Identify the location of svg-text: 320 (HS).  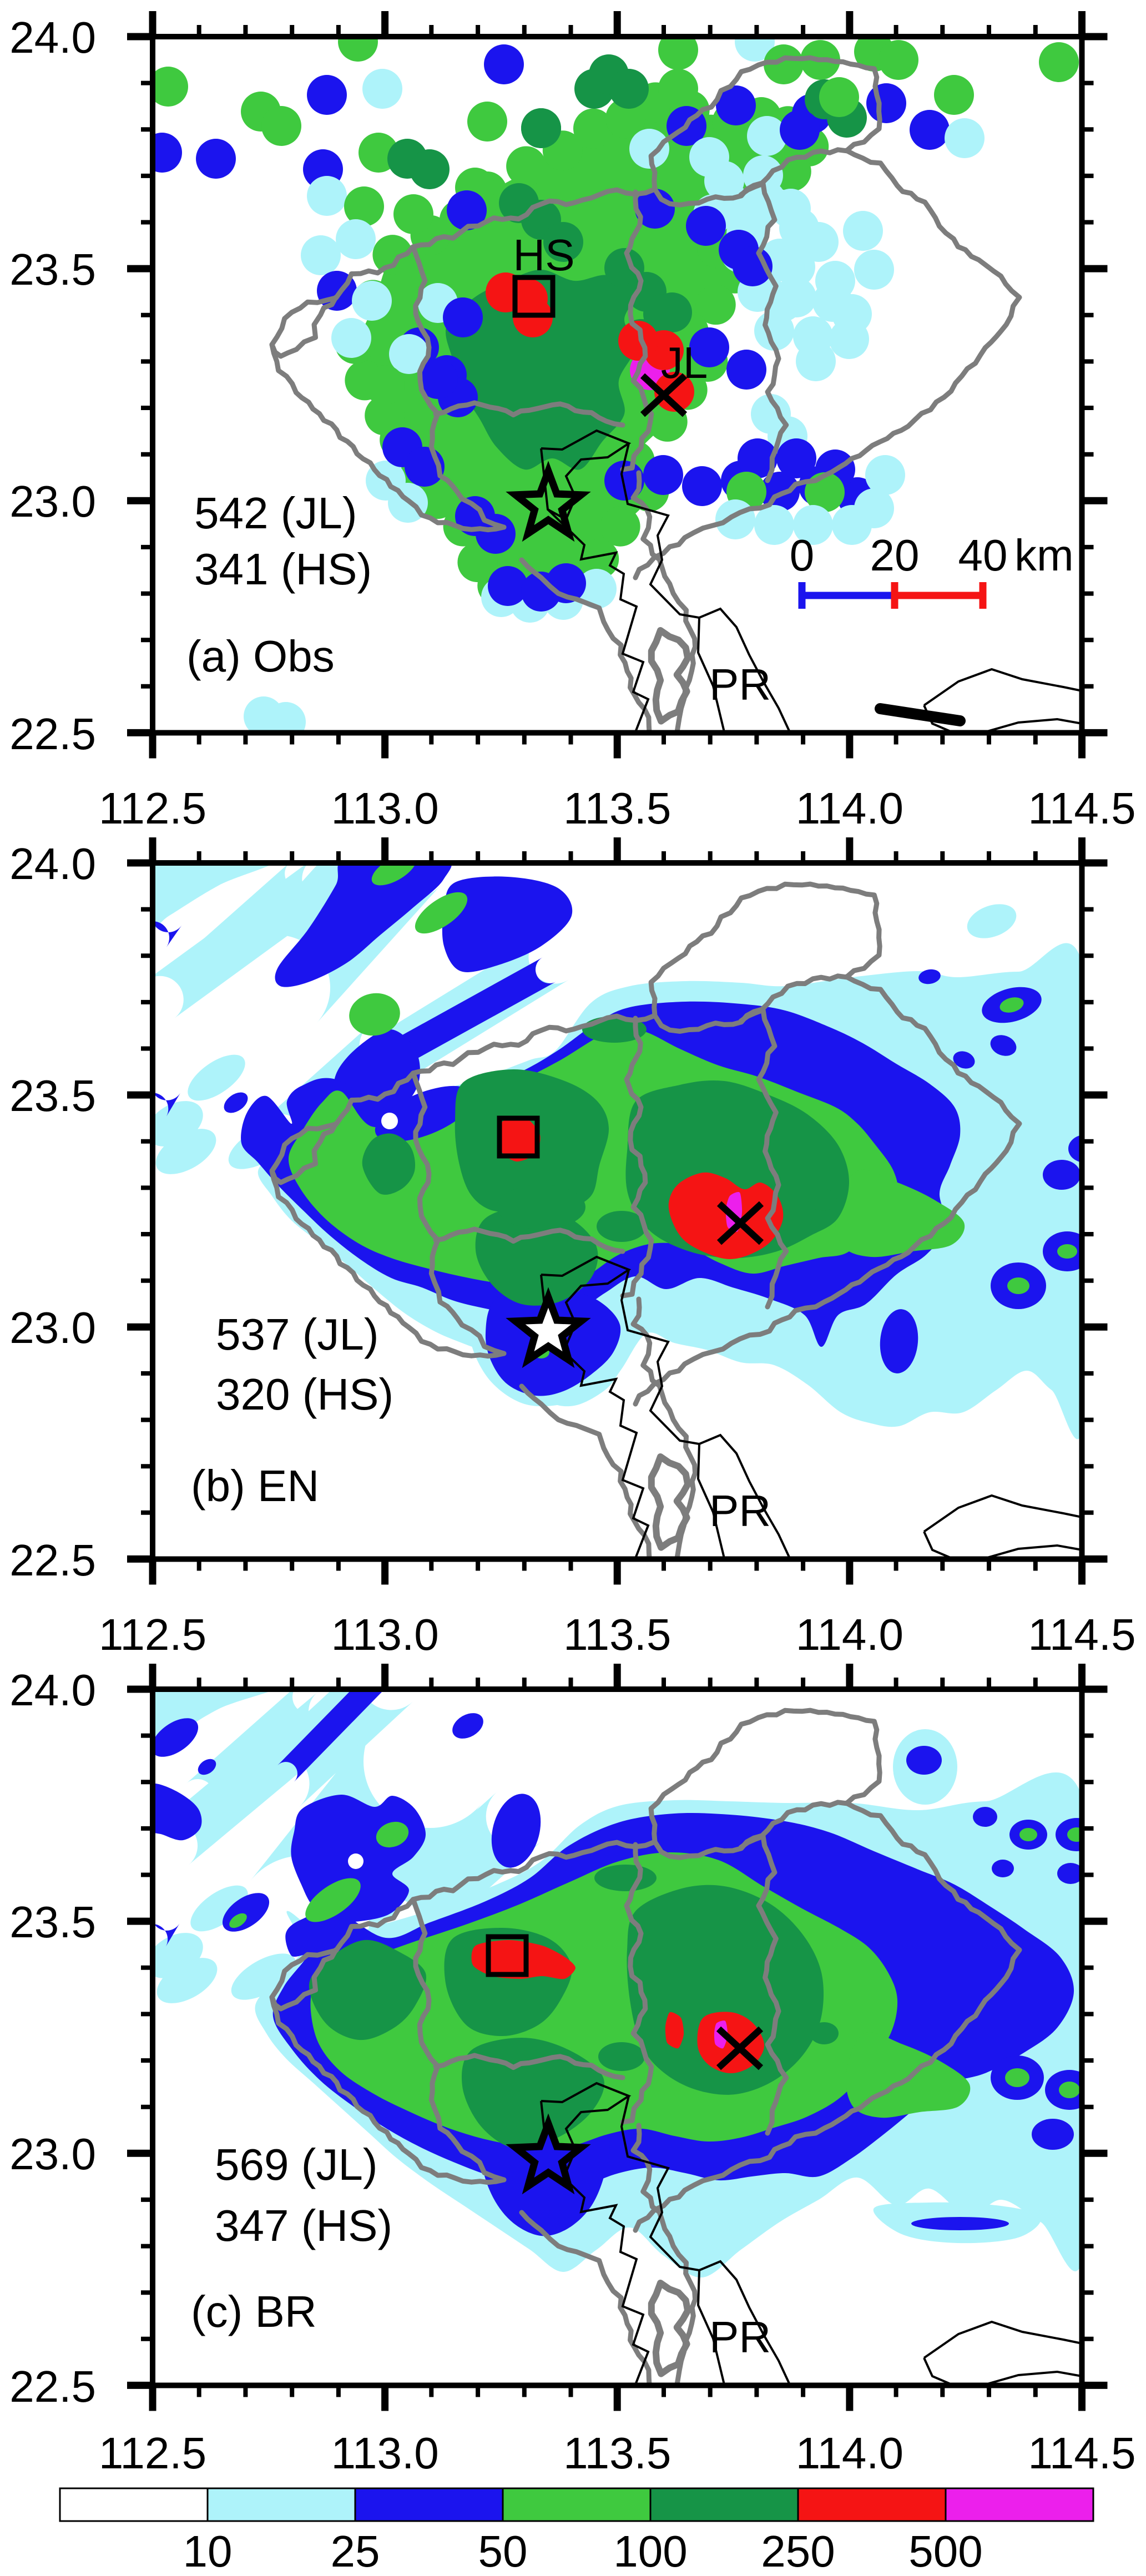
(304, 1394).